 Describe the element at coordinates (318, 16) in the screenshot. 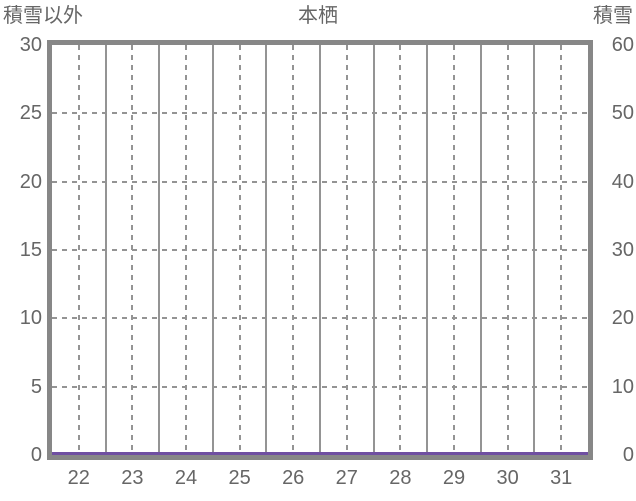

I see `chart-title: 本栖` at that location.